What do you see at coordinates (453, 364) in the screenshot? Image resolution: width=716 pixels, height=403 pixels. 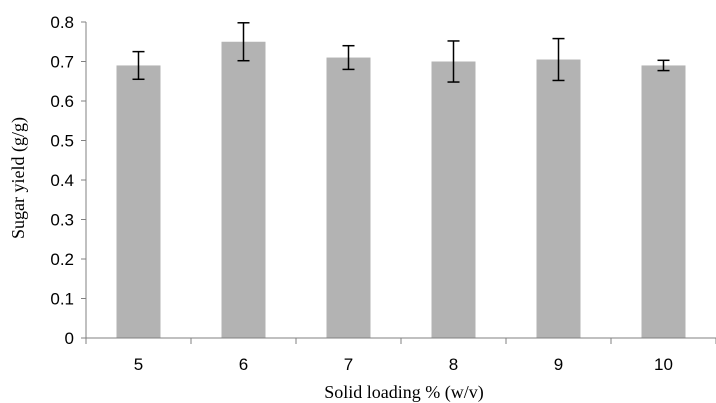 I see `x-tick-label: 8` at bounding box center [453, 364].